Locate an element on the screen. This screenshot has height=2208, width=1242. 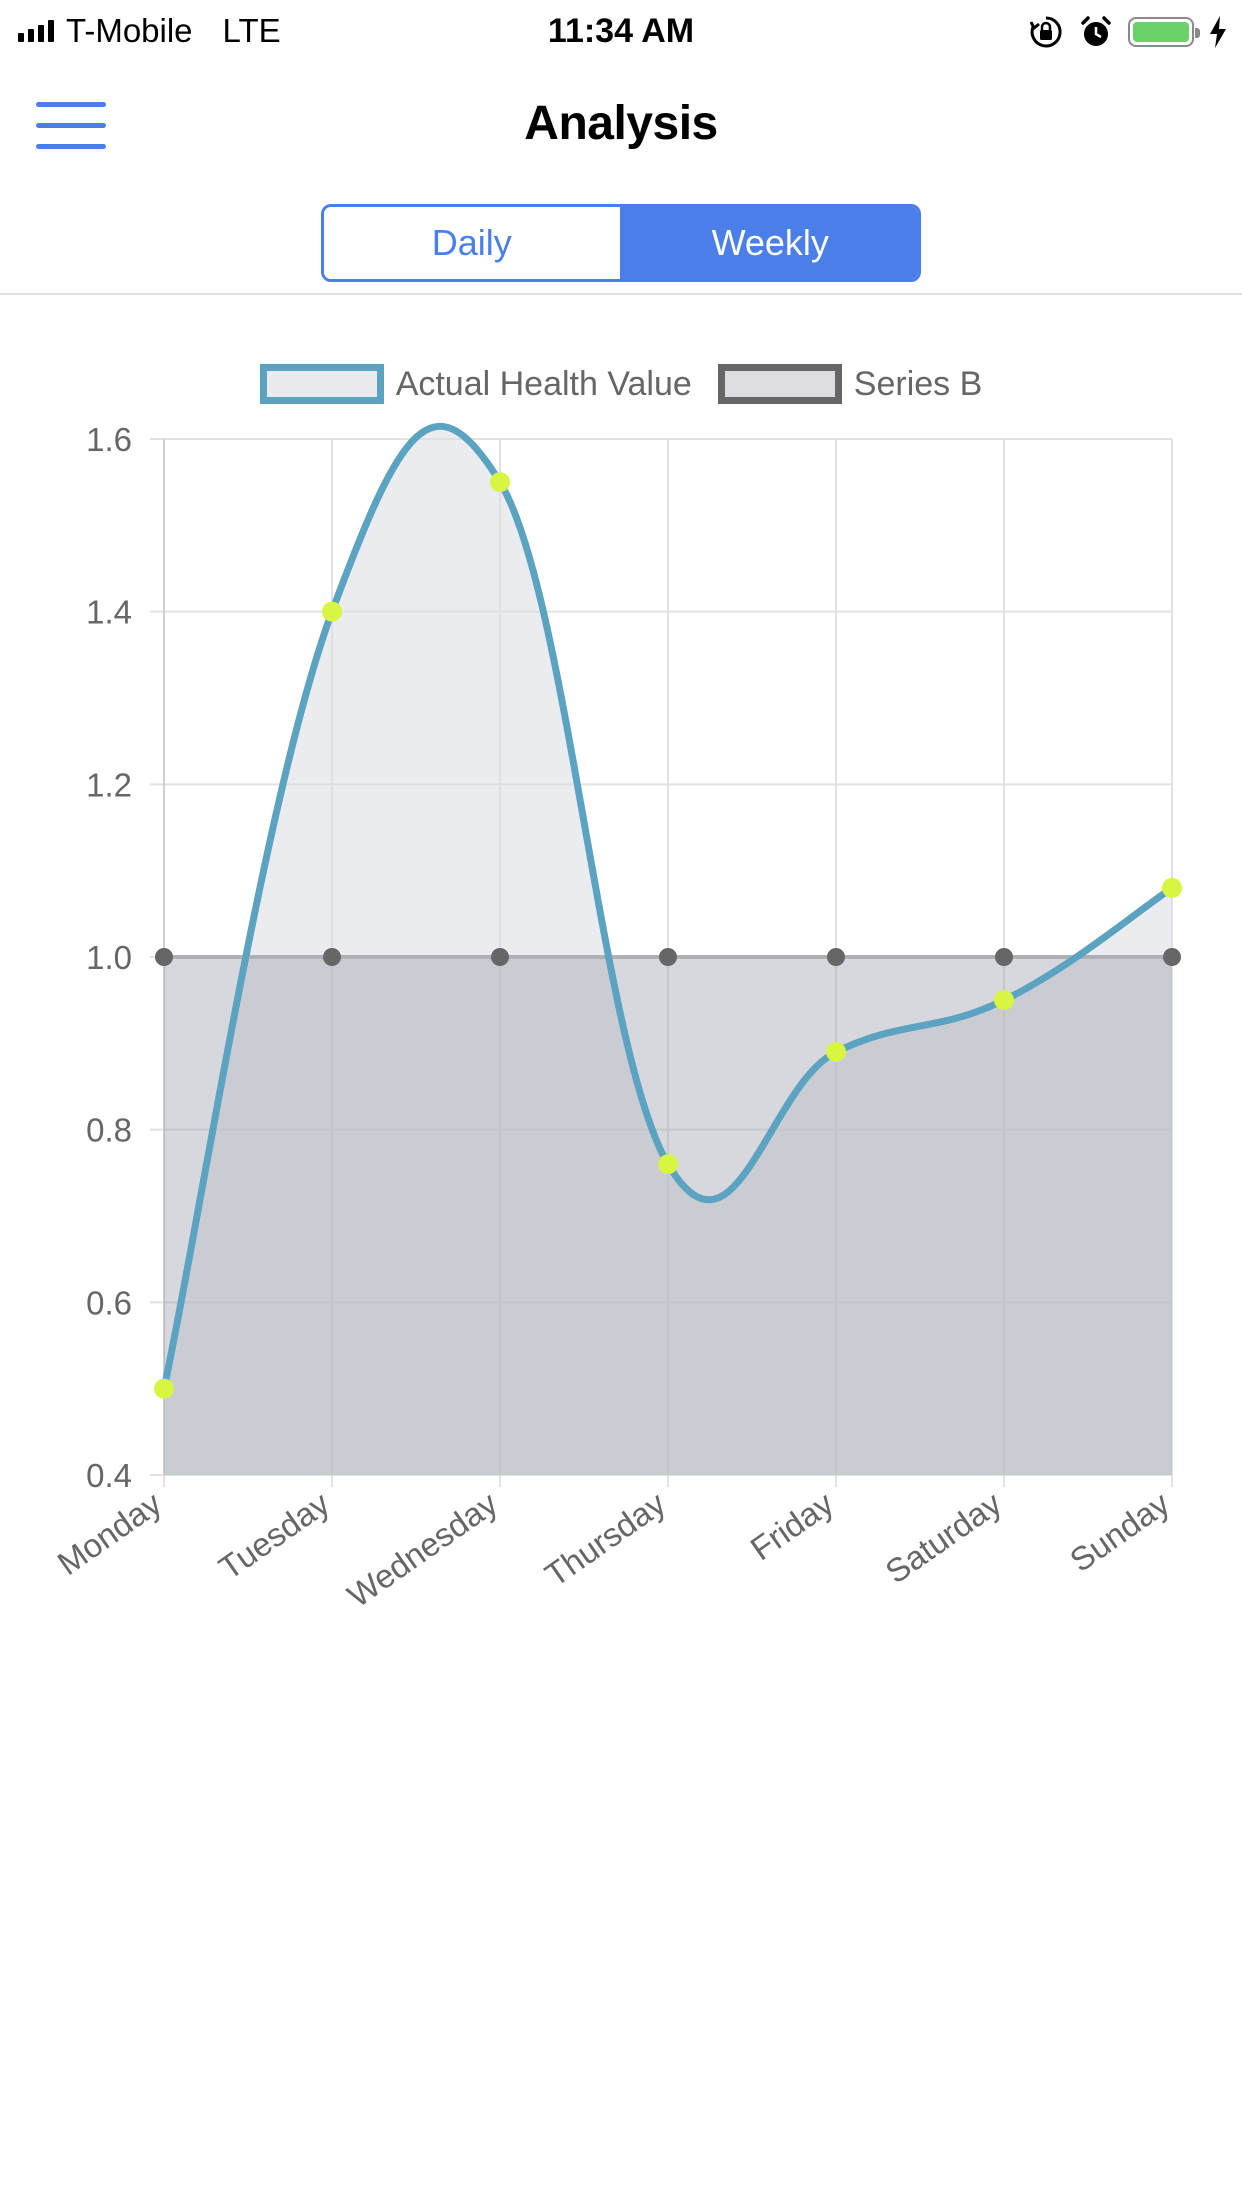
alarm-icon is located at coordinates (1096, 31).